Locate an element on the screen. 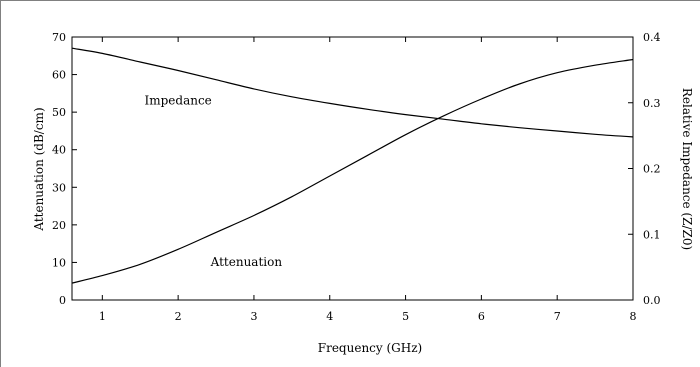 This screenshot has height=367, width=700. left-y-tick-label: 10 is located at coordinates (59, 262).